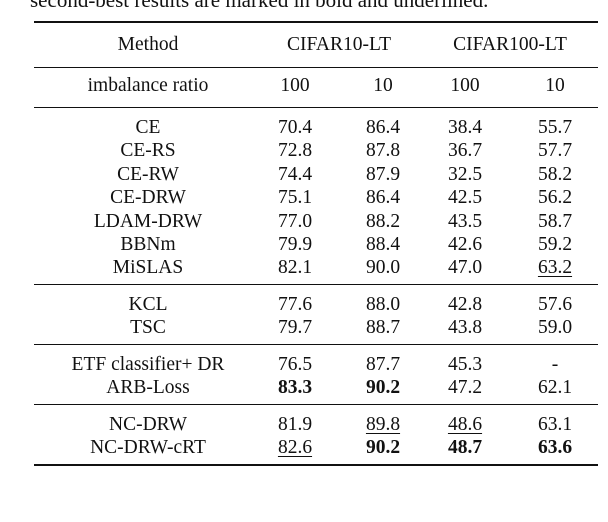  Describe the element at coordinates (383, 304) in the screenshot. I see `value-cell: 88.0` at that location.